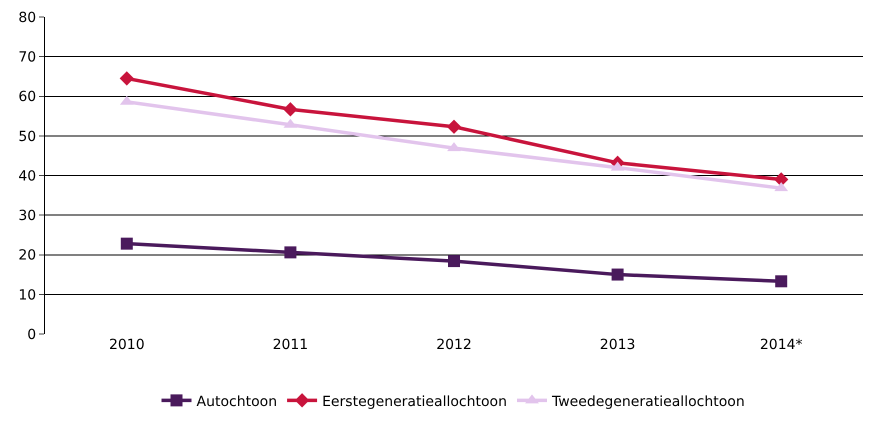 This screenshot has width=873, height=427. Describe the element at coordinates (27, 97) in the screenshot. I see `y-tick-label: 60` at that location.